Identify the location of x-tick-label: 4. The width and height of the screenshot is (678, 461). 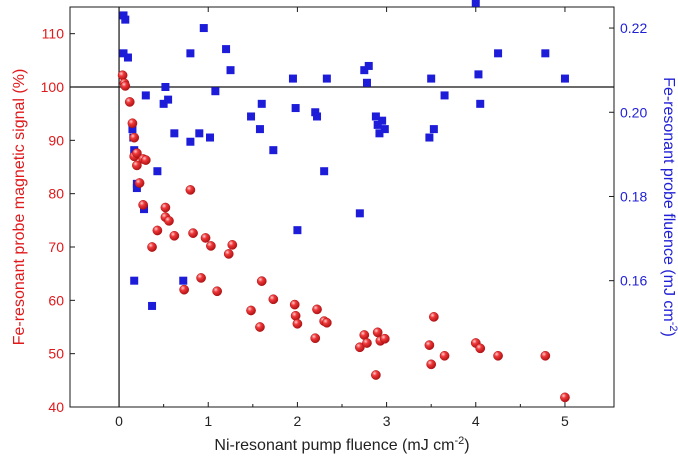
(476, 421).